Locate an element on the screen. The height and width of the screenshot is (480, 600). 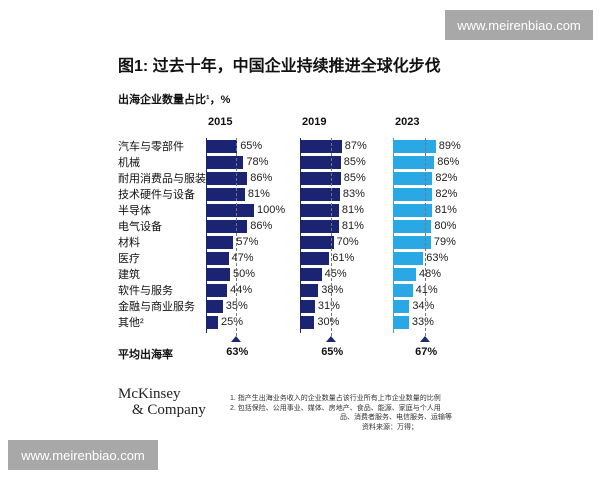
average-value: 63% is located at coordinates (237, 352).